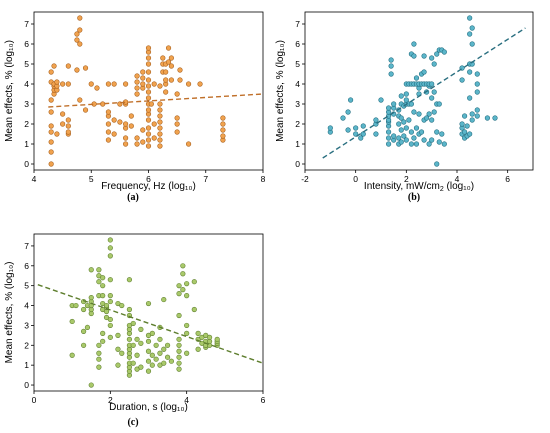  What do you see at coordinates (402, 186) in the screenshot?
I see `x-axis-label-main: Intensity, mW/cm` at bounding box center [402, 186].